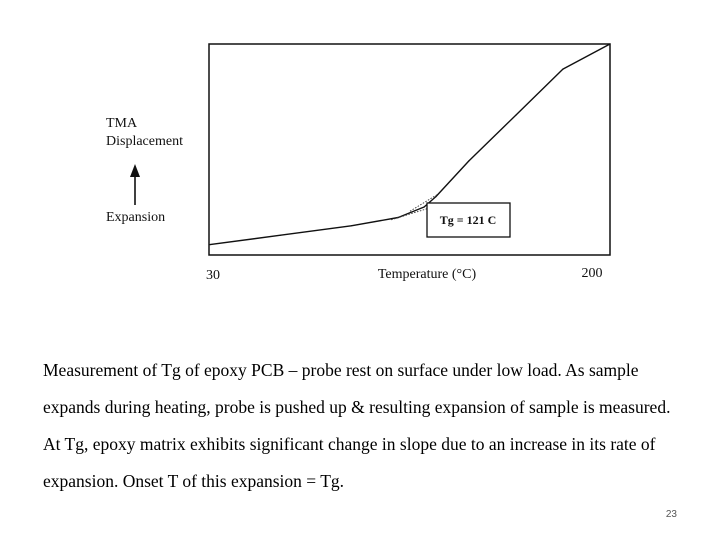 This screenshot has height=540, width=720. I want to click on x-tick-label-max: 200, so click(592, 273).